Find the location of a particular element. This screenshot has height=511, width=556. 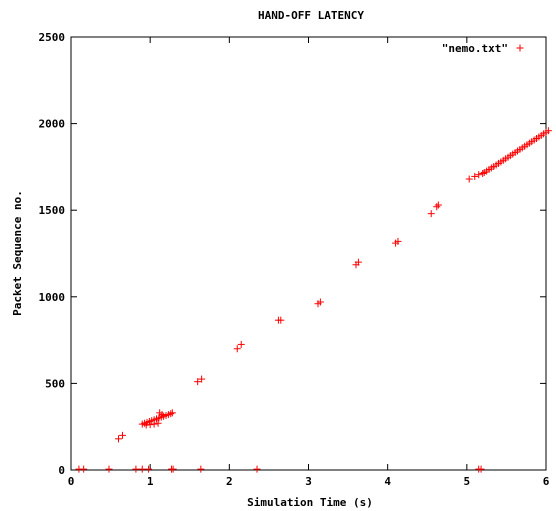

chart-title: HAND-OFF LATENCY is located at coordinates (311, 15).